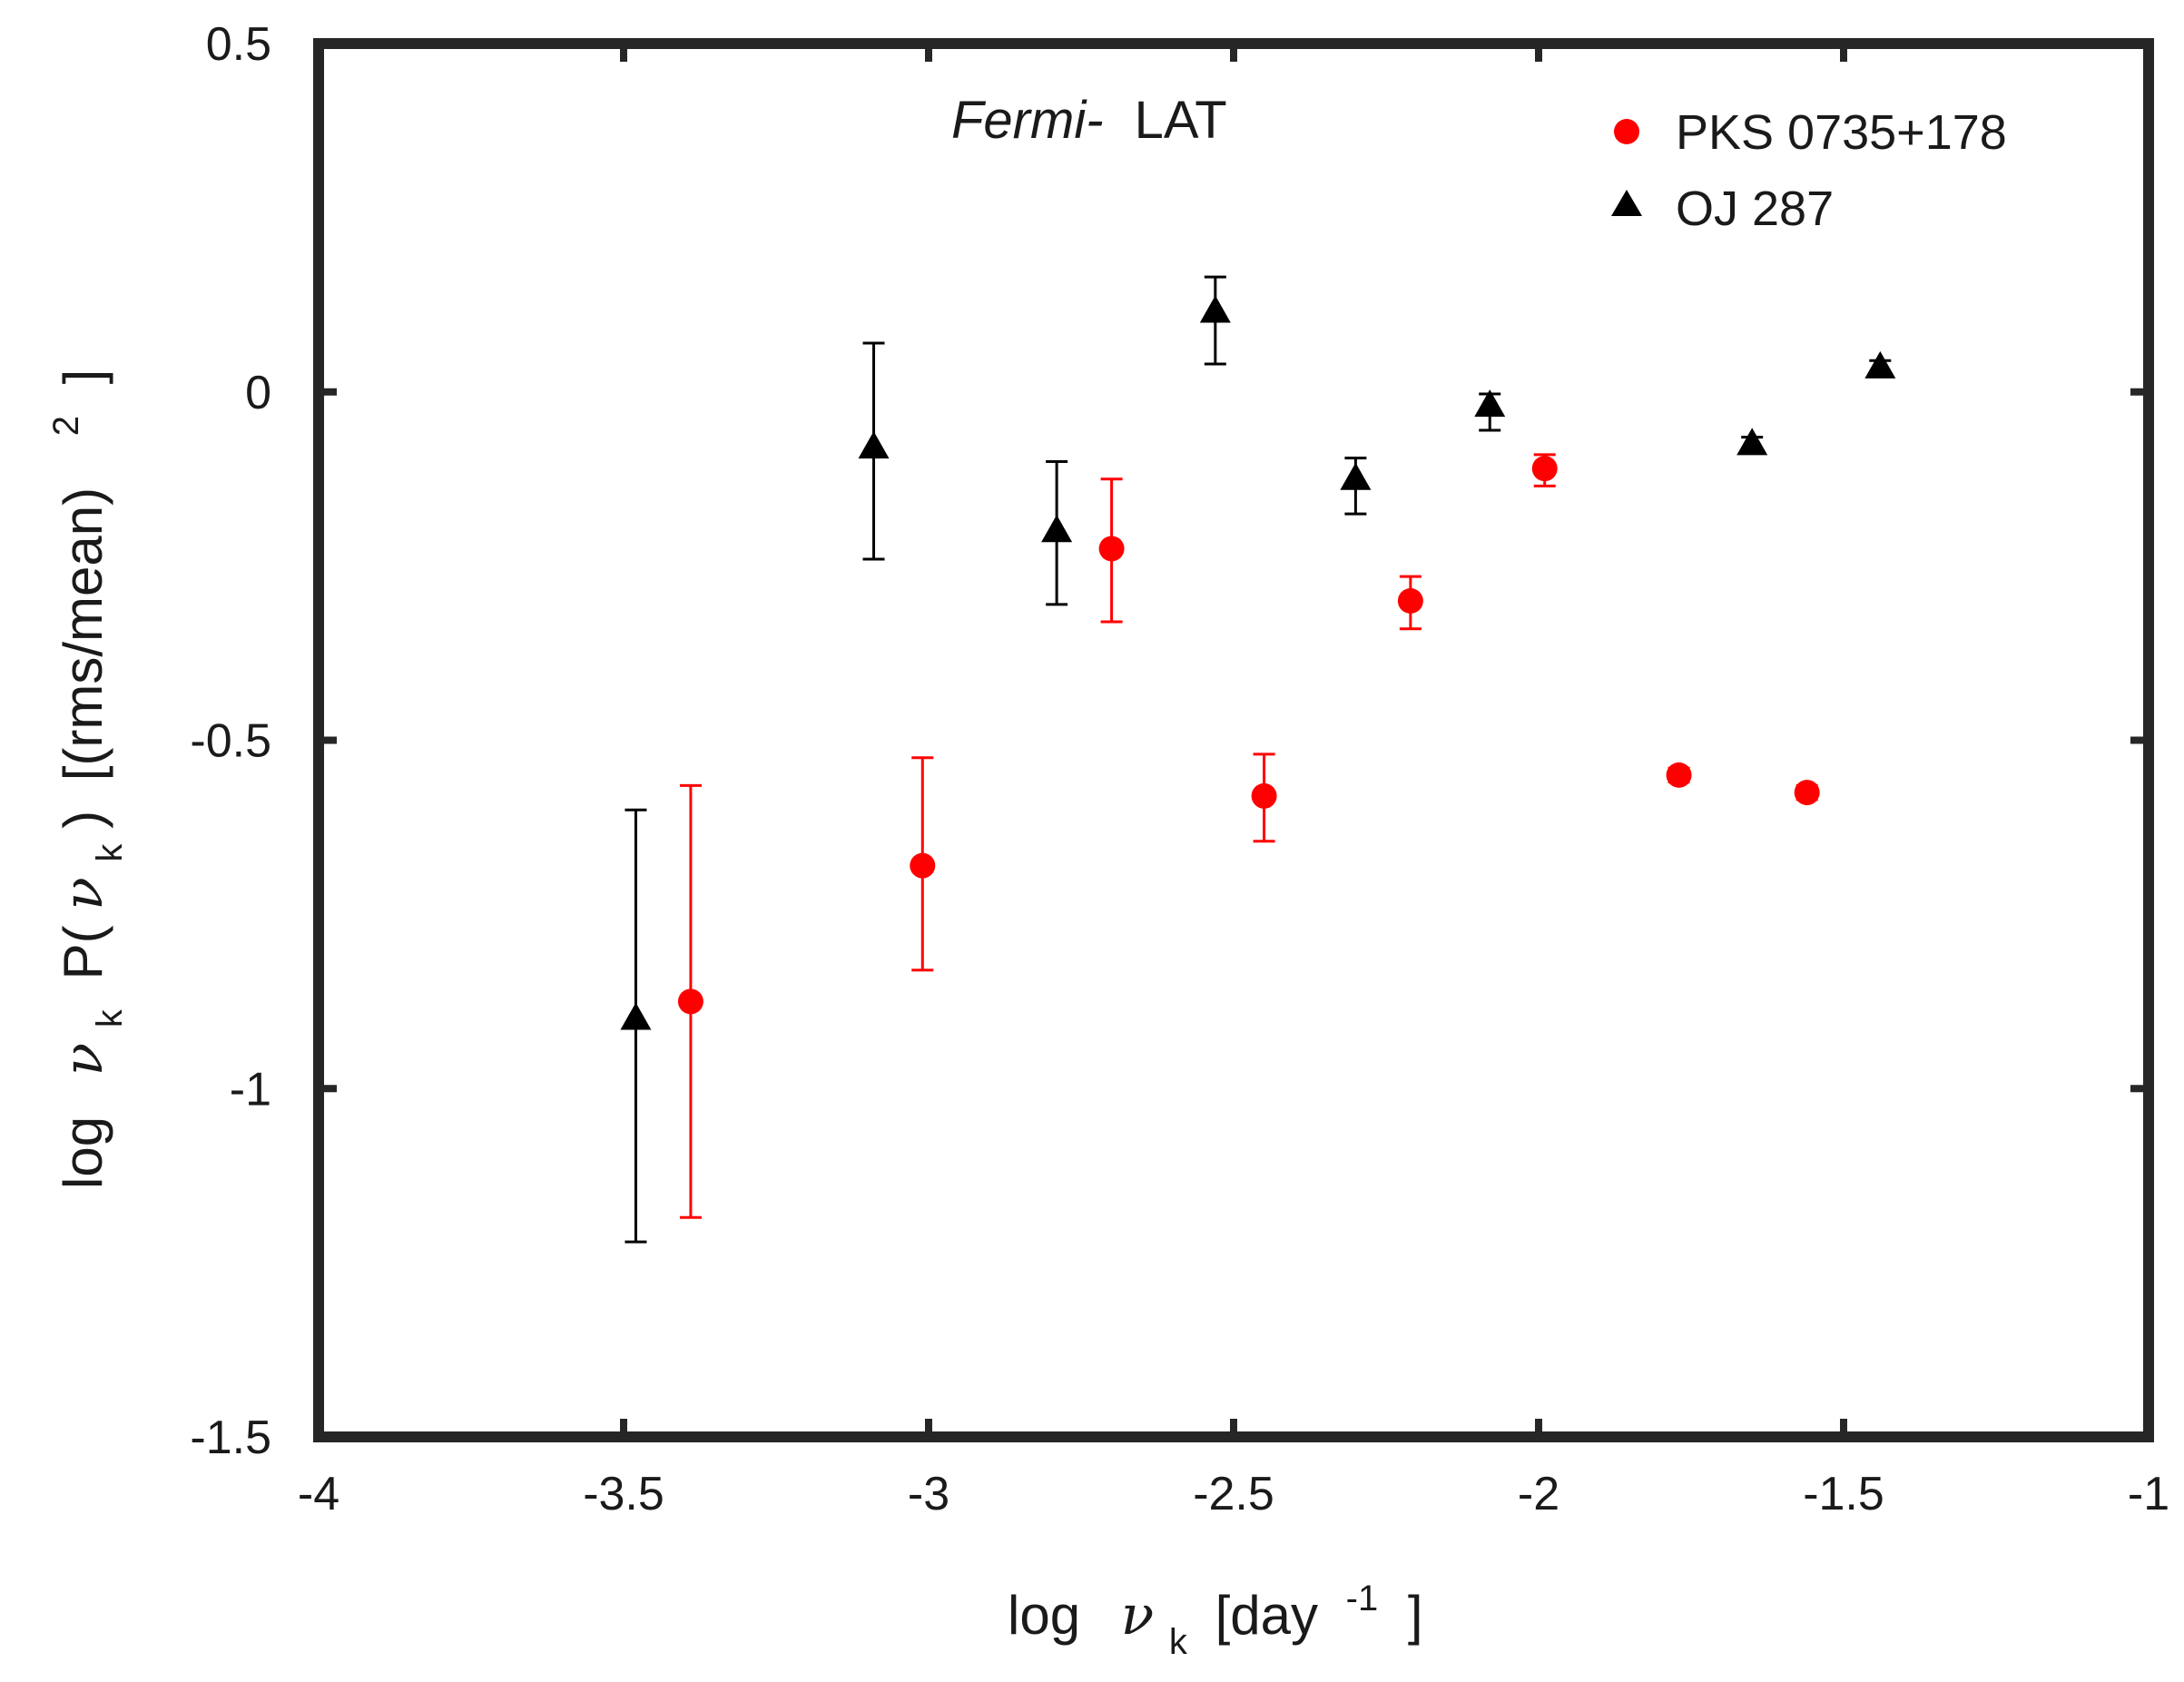 The height and width of the screenshot is (1682, 2184). What do you see at coordinates (2148, 1494) in the screenshot?
I see `x-tick-label: -1` at bounding box center [2148, 1494].